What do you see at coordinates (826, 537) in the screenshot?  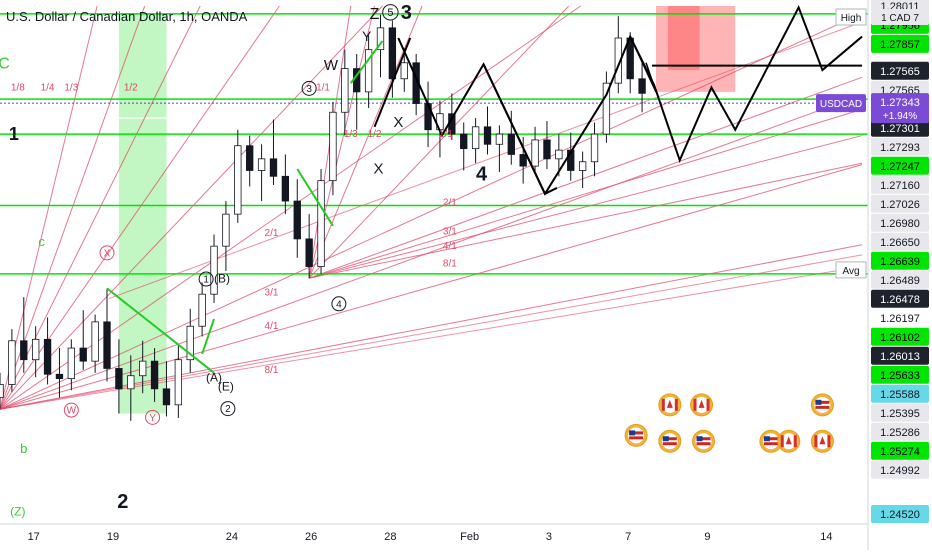 I see `time-axis-label: 14` at bounding box center [826, 537].